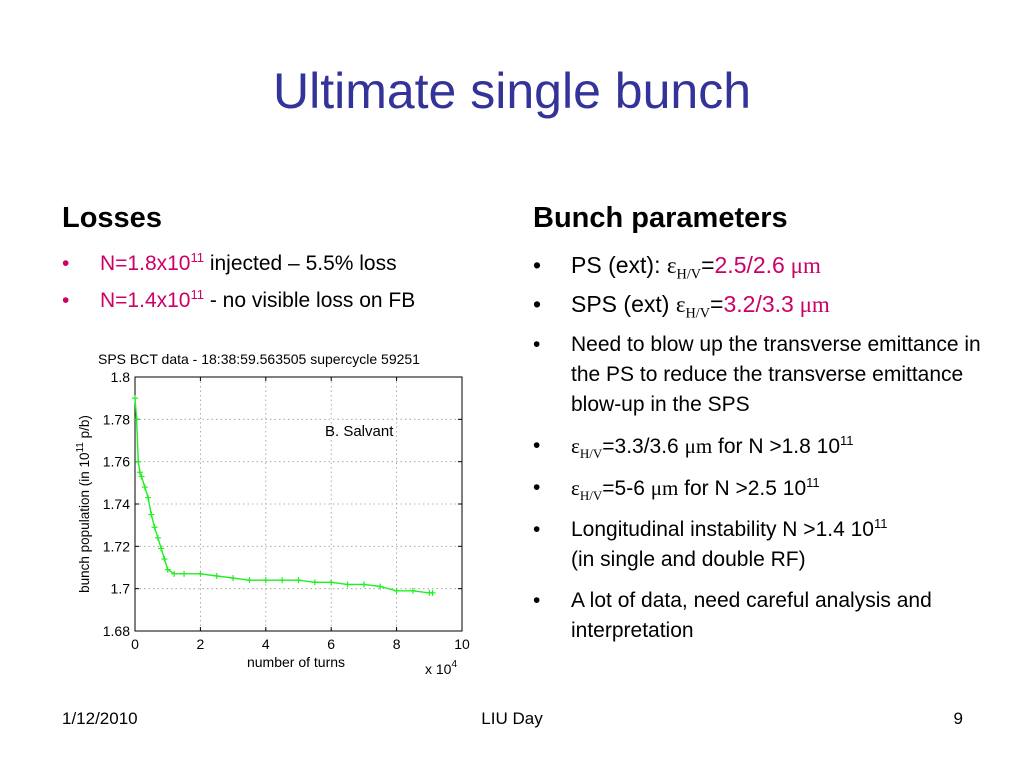 The height and width of the screenshot is (768, 1024). What do you see at coordinates (116, 419) in the screenshot?
I see `y-tick-label: 1.78` at bounding box center [116, 419].